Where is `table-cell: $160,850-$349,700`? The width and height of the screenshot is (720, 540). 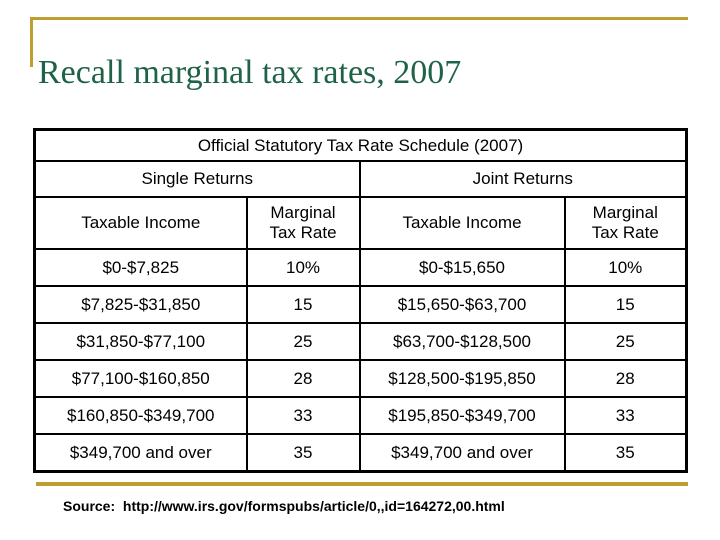 table-cell: $160,850-$349,700 is located at coordinates (140, 415).